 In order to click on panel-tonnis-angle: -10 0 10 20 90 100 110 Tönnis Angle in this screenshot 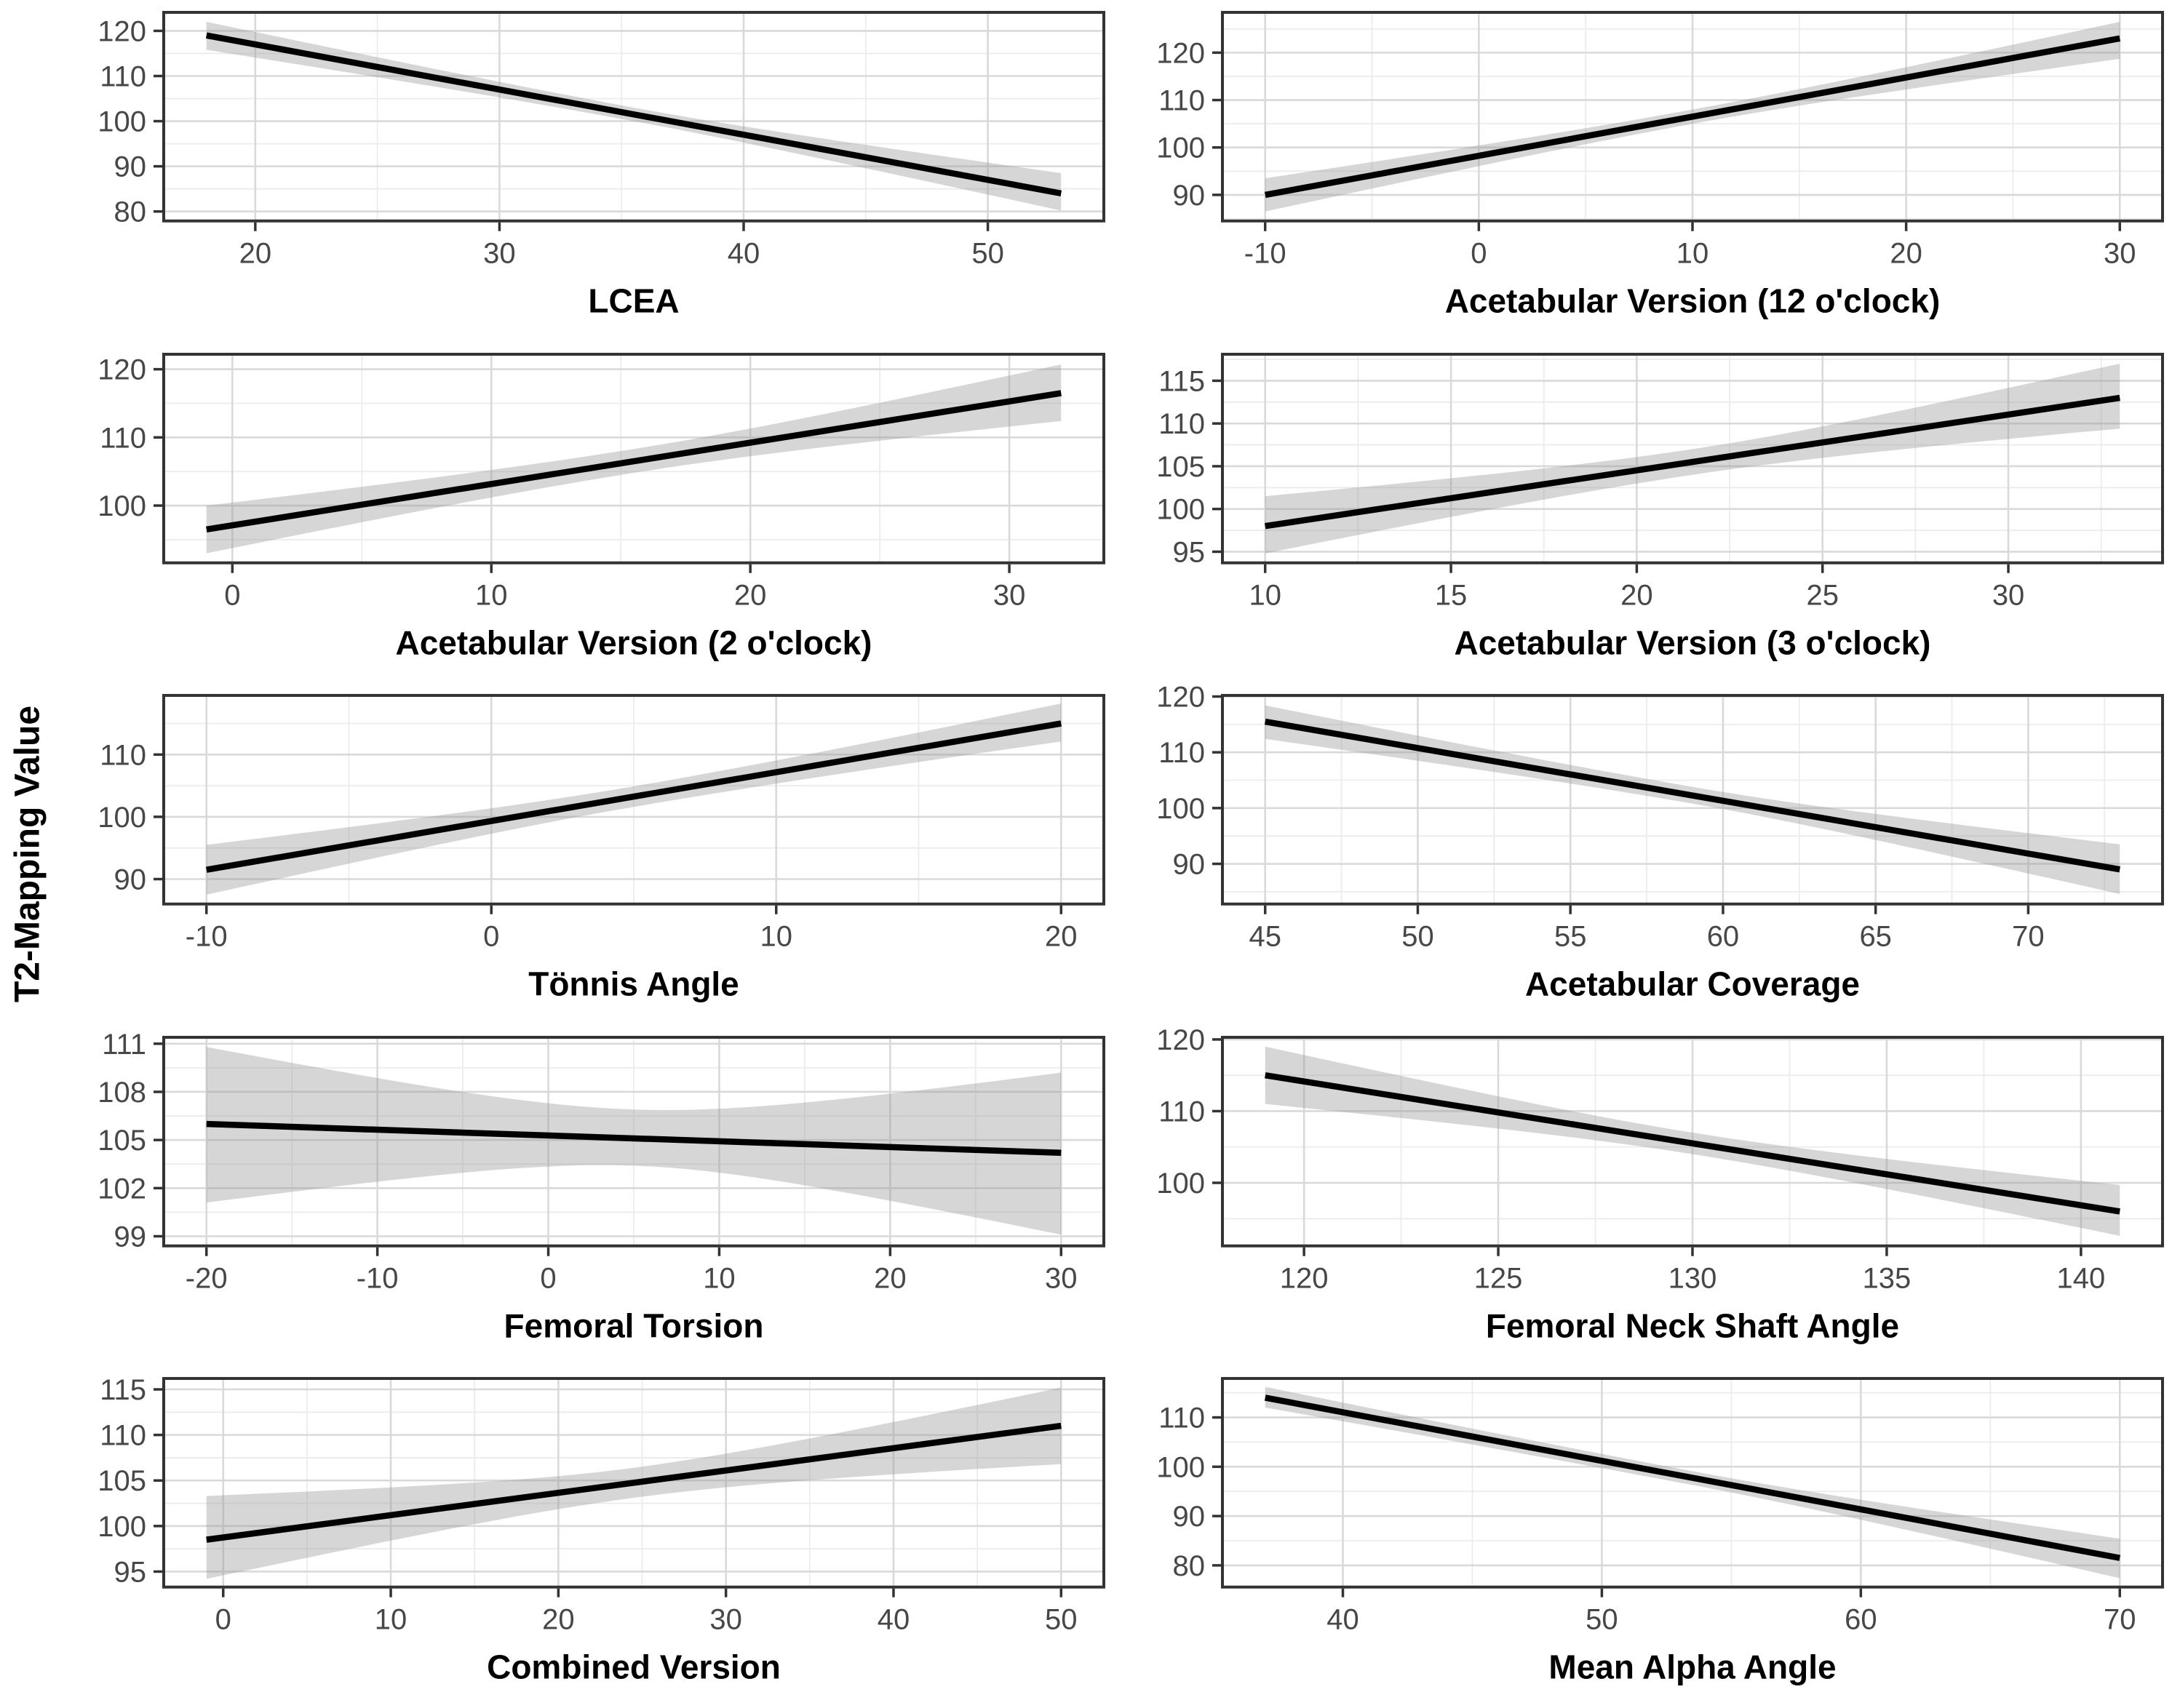, I will do `click(584, 854)`.